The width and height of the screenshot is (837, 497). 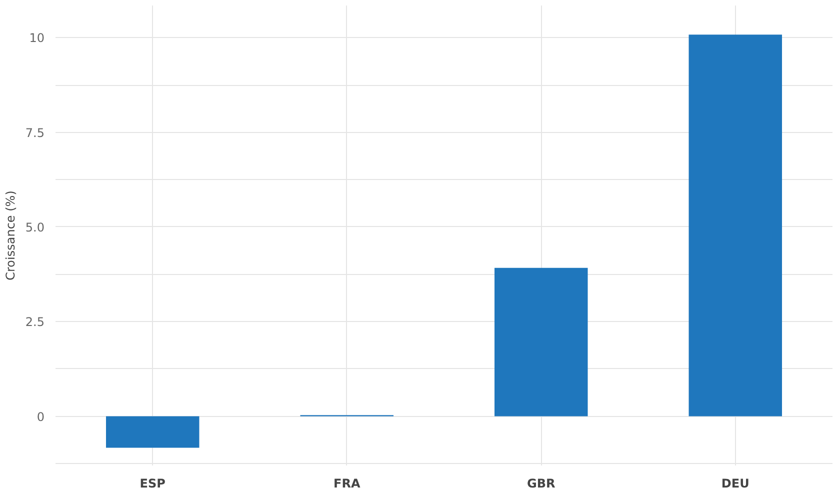 I want to click on y-tick-label: 0, so click(x=40, y=417).